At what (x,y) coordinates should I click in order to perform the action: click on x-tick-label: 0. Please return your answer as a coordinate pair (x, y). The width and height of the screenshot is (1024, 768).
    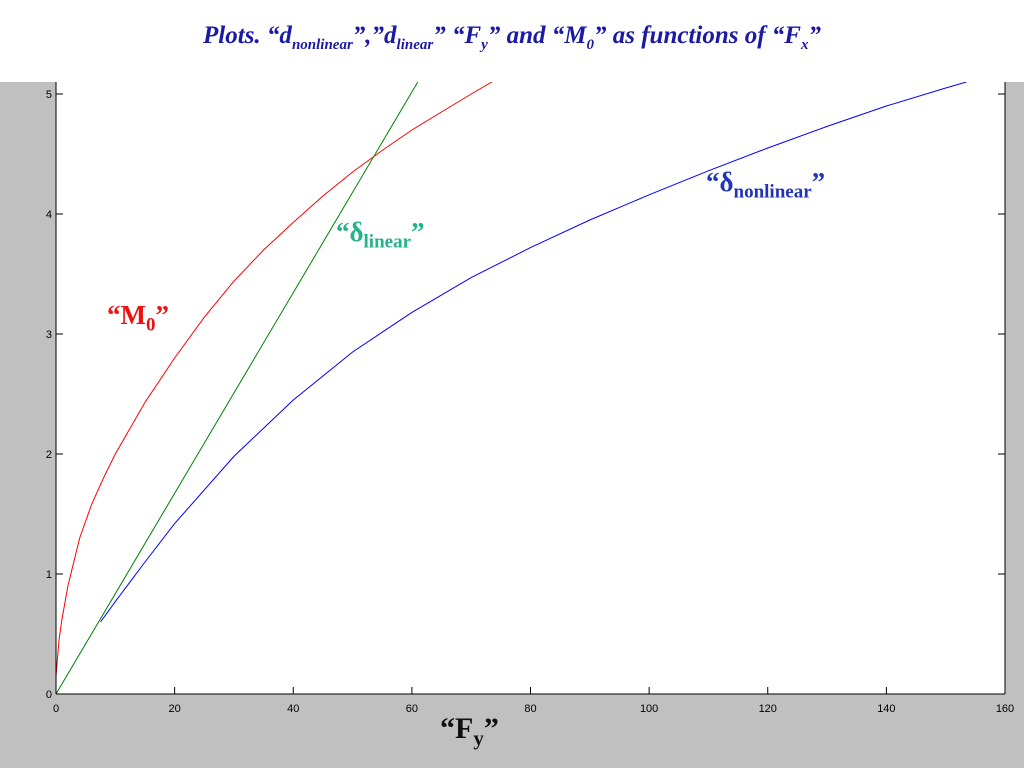
    Looking at the image, I should click on (56, 709).